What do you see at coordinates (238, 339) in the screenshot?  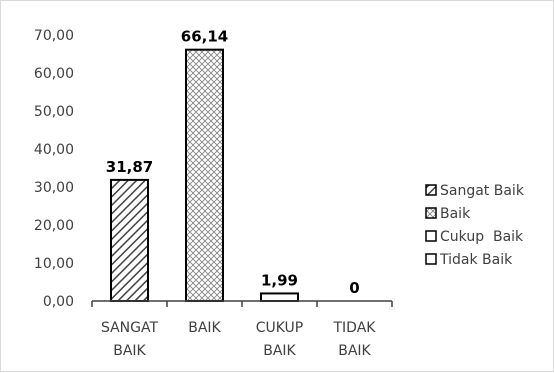 I see `category-labels: SANGAT BAIK BAIK CUKUP BAIK TIDAK BAIK` at bounding box center [238, 339].